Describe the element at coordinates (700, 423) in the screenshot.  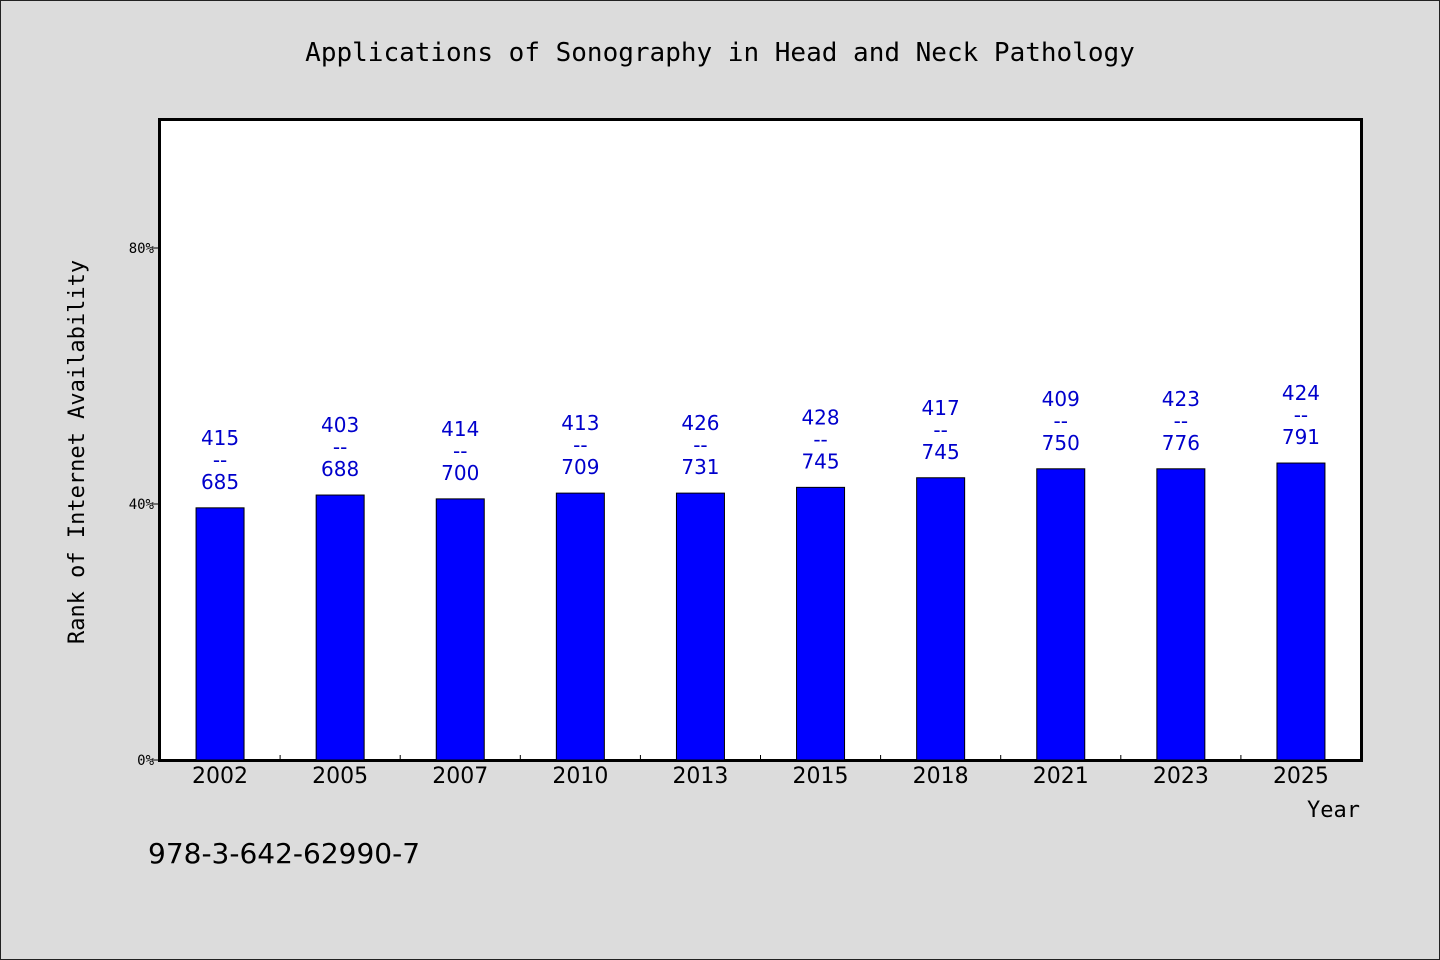
I see `data-label-2013-line-1: 426` at that location.